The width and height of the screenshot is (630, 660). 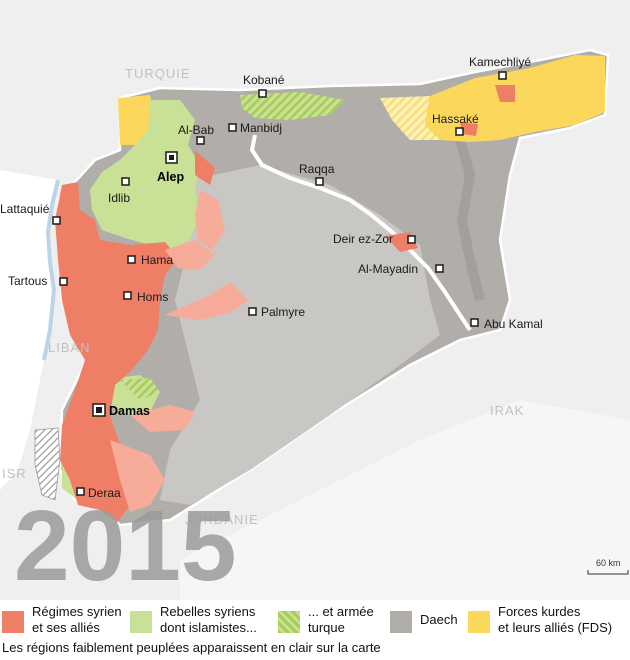 I want to click on kurdish-zone-sparse, so click(x=410, y=118).